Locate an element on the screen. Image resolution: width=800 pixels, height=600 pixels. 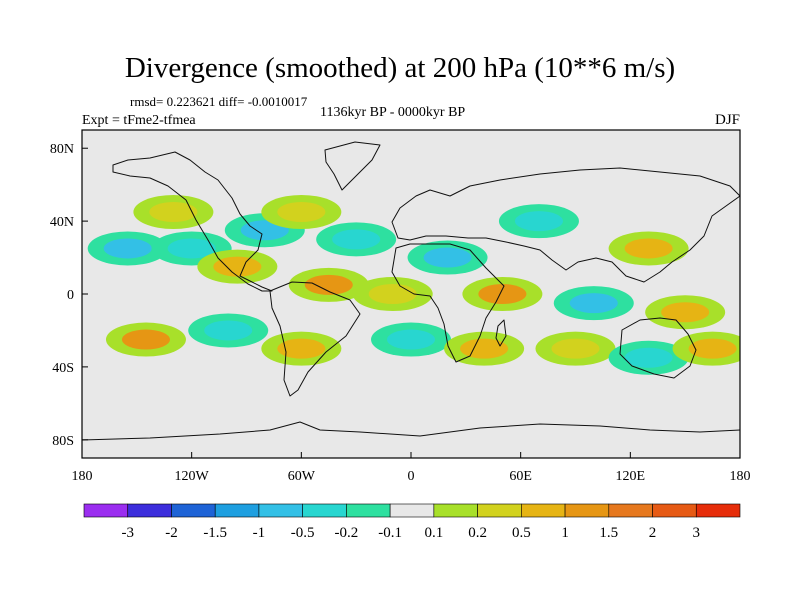
colorbar-label-7: 0.1 is located at coordinates (433, 533).